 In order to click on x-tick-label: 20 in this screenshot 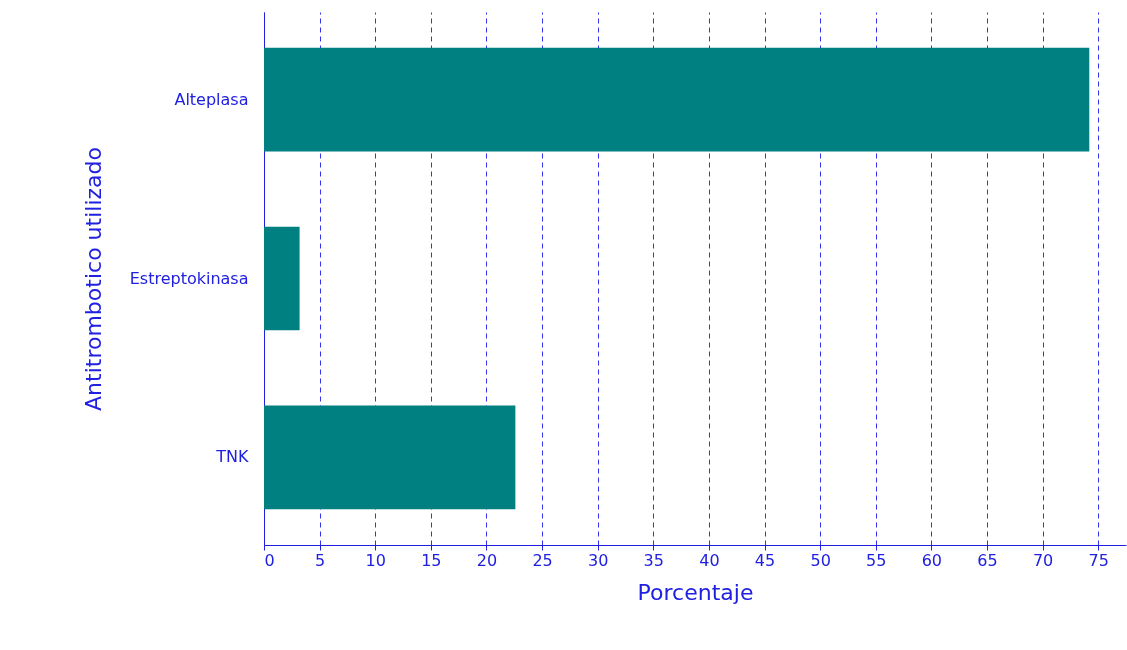, I will do `click(487, 560)`.